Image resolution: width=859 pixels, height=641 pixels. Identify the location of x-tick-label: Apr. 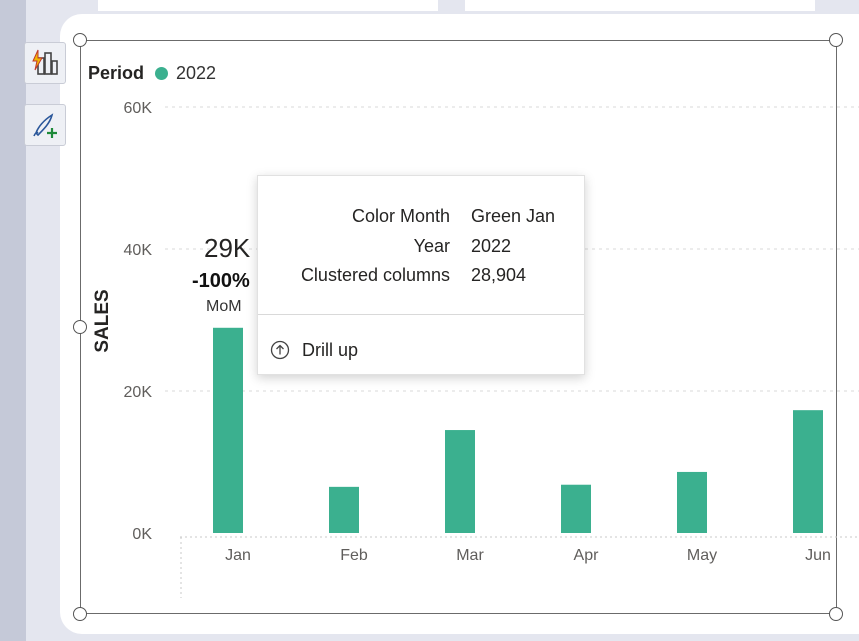
(587, 555).